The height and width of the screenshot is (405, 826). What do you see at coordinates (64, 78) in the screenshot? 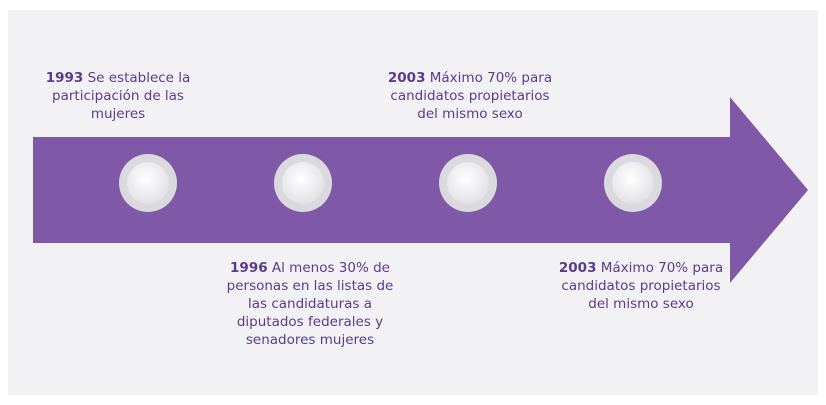
I see `event-year: 1993` at bounding box center [64, 78].